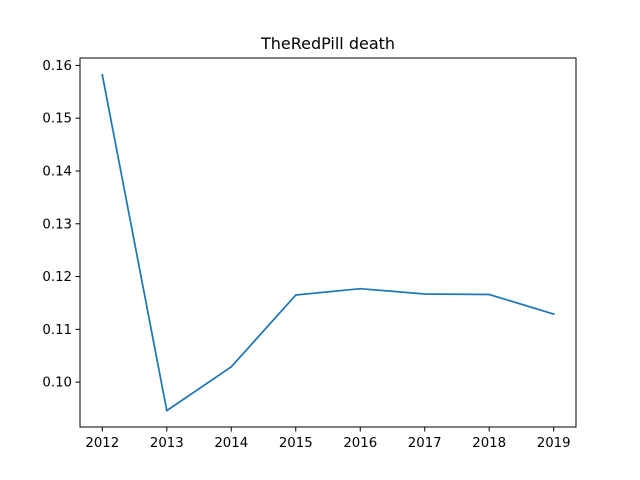 The width and height of the screenshot is (640, 480). I want to click on y-tick-label: 0.15, so click(57, 119).